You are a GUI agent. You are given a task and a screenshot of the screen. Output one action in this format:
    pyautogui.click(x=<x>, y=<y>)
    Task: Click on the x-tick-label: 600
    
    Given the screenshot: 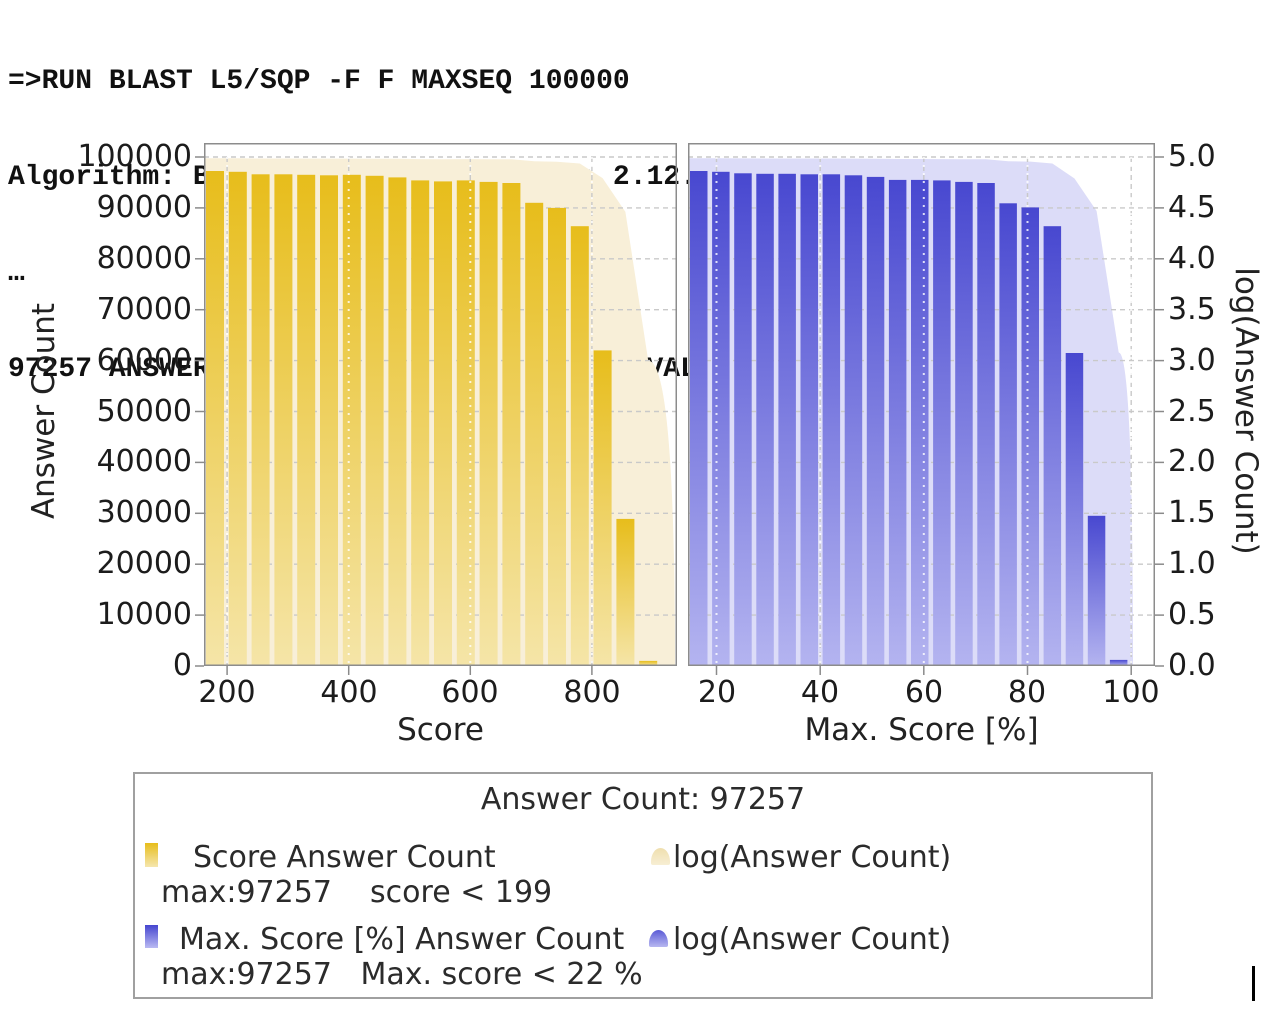 What is the action you would take?
    pyautogui.click(x=470, y=692)
    